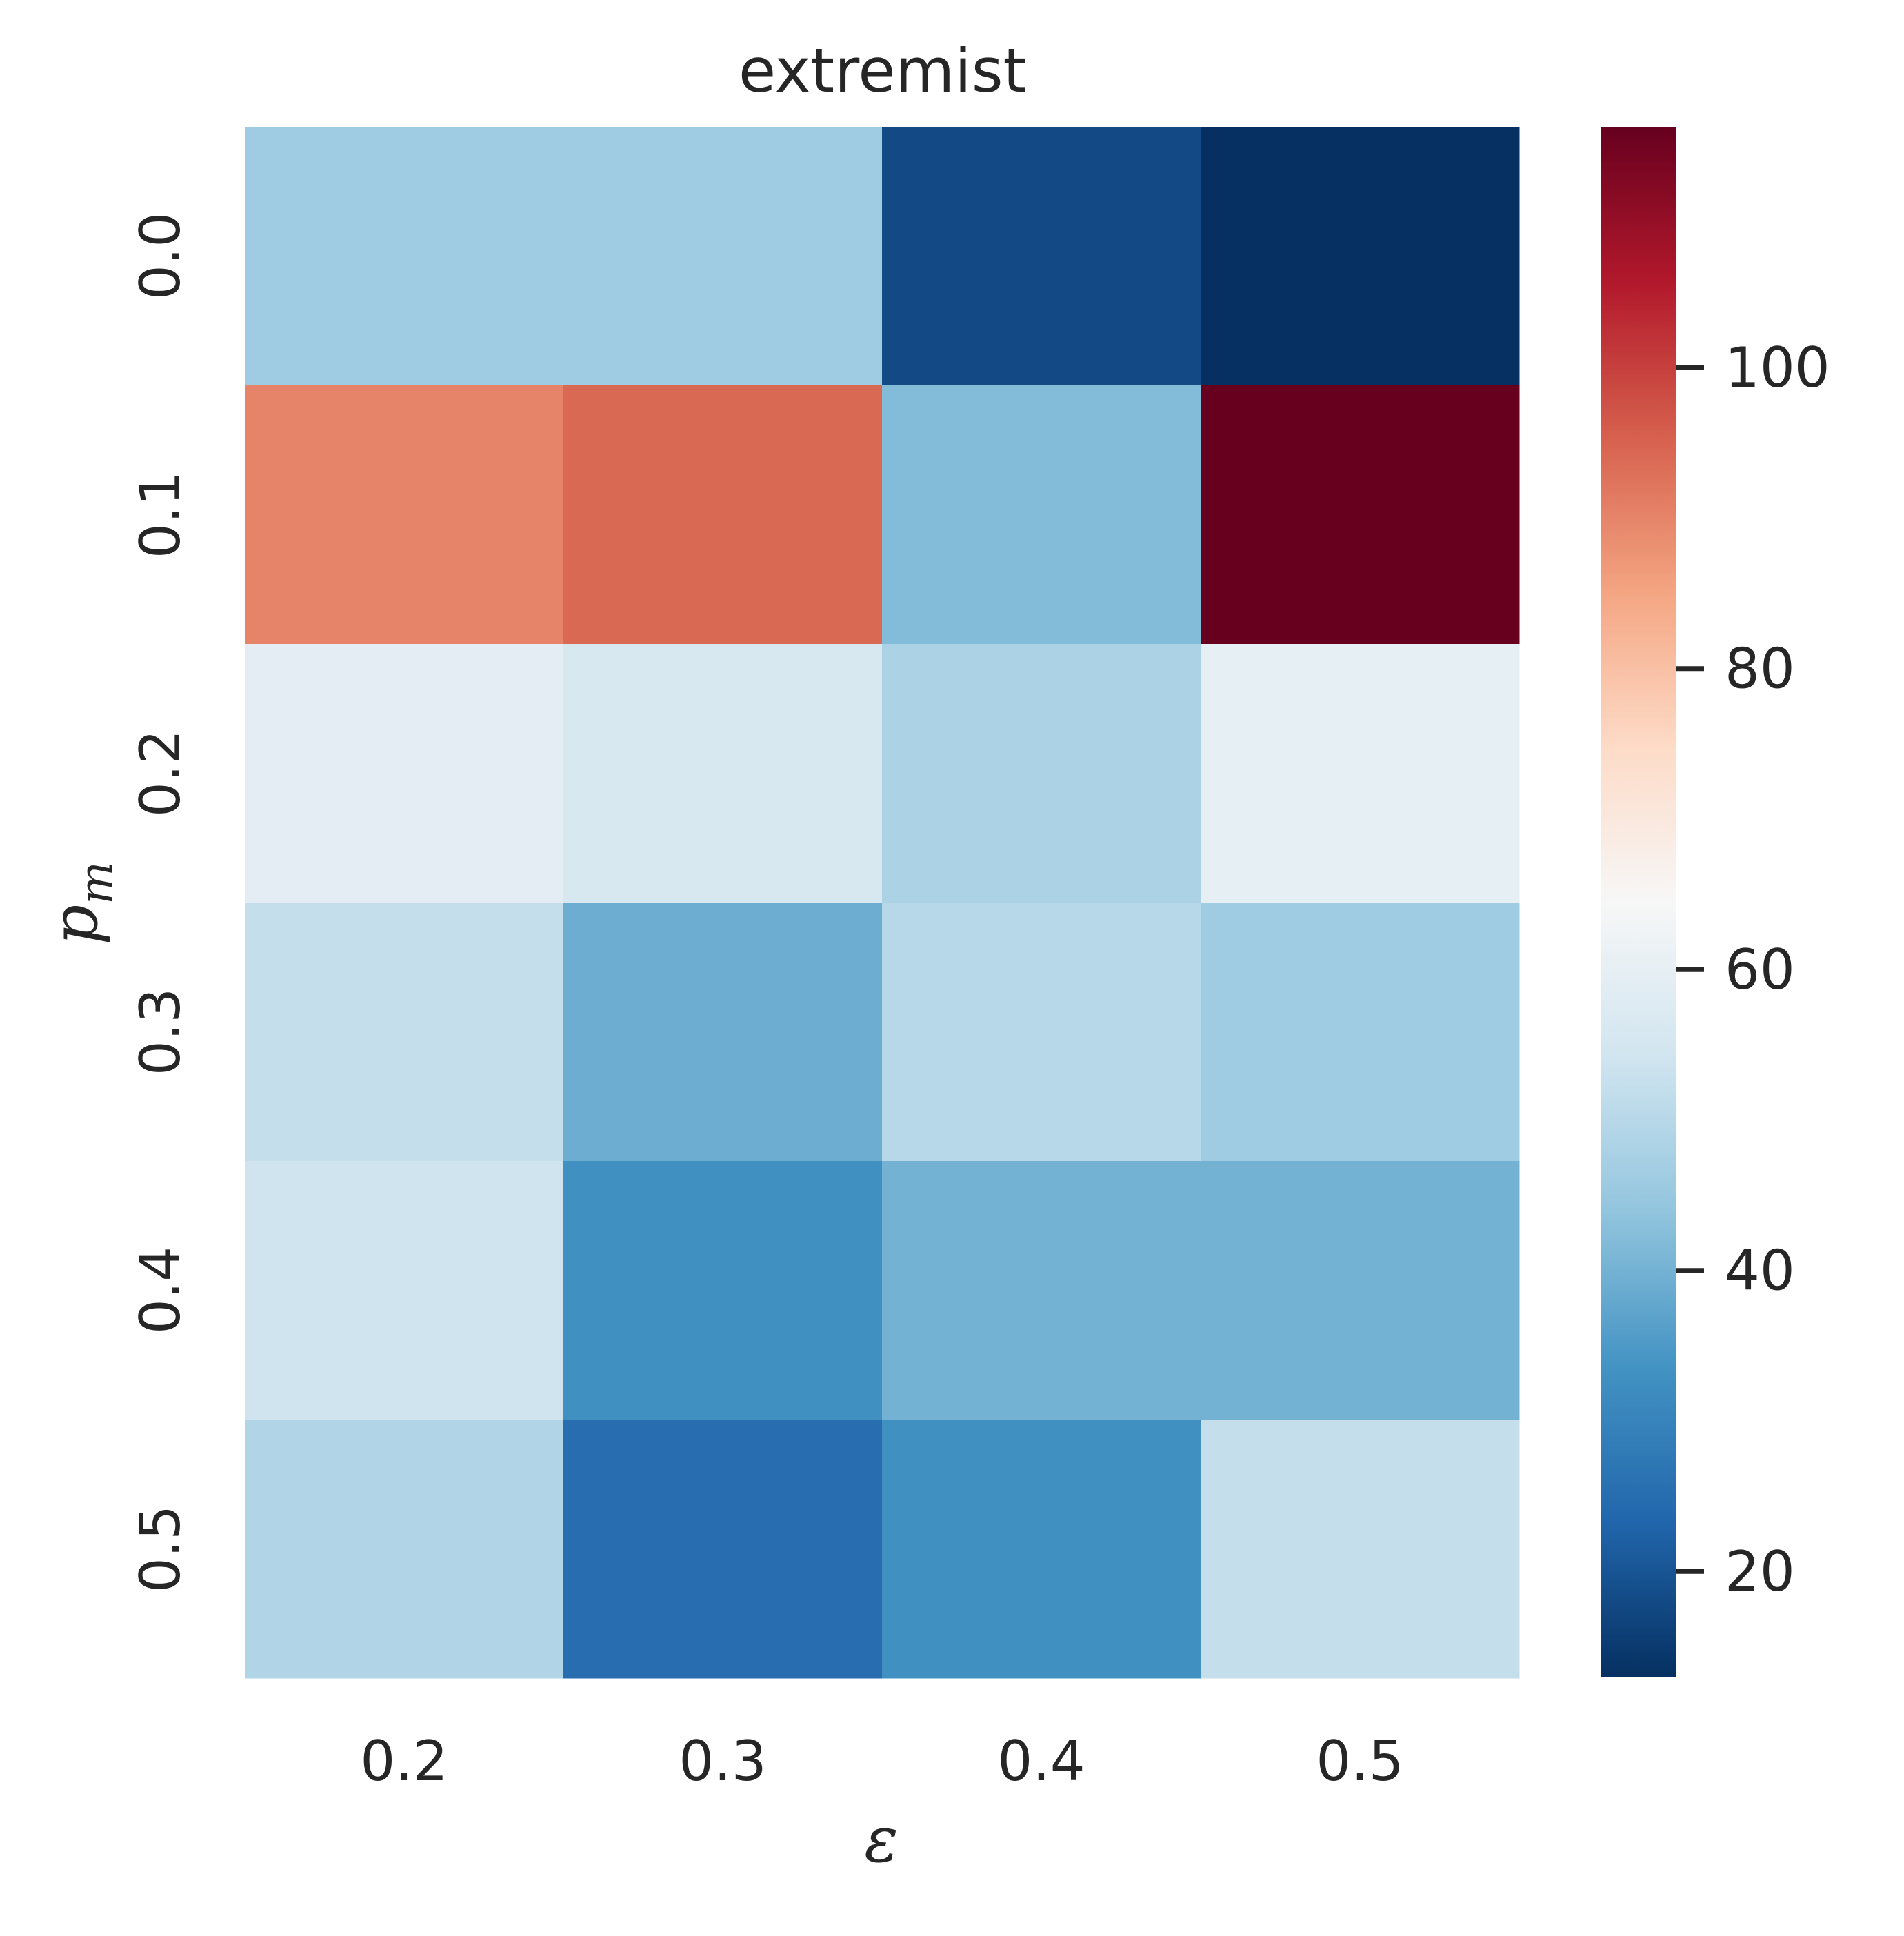 The height and width of the screenshot is (1936, 1904). I want to click on x-tick-label: 0.2, so click(404, 1761).